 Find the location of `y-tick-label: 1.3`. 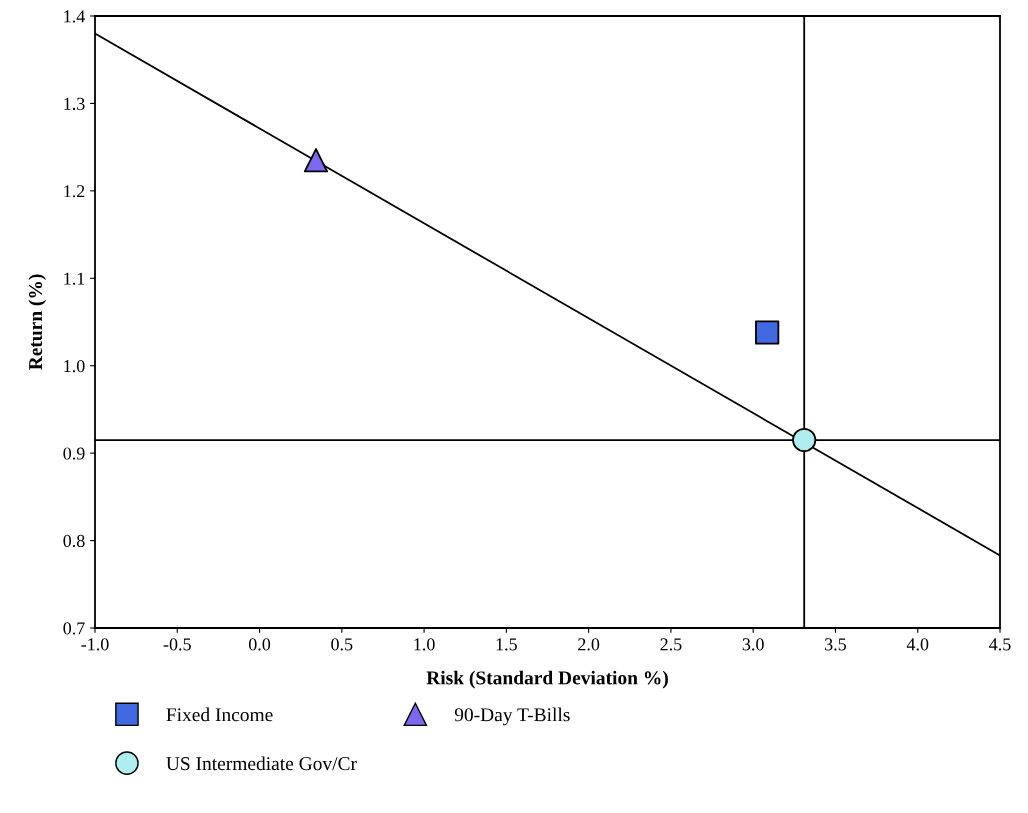

y-tick-label: 1.3 is located at coordinates (74, 103).